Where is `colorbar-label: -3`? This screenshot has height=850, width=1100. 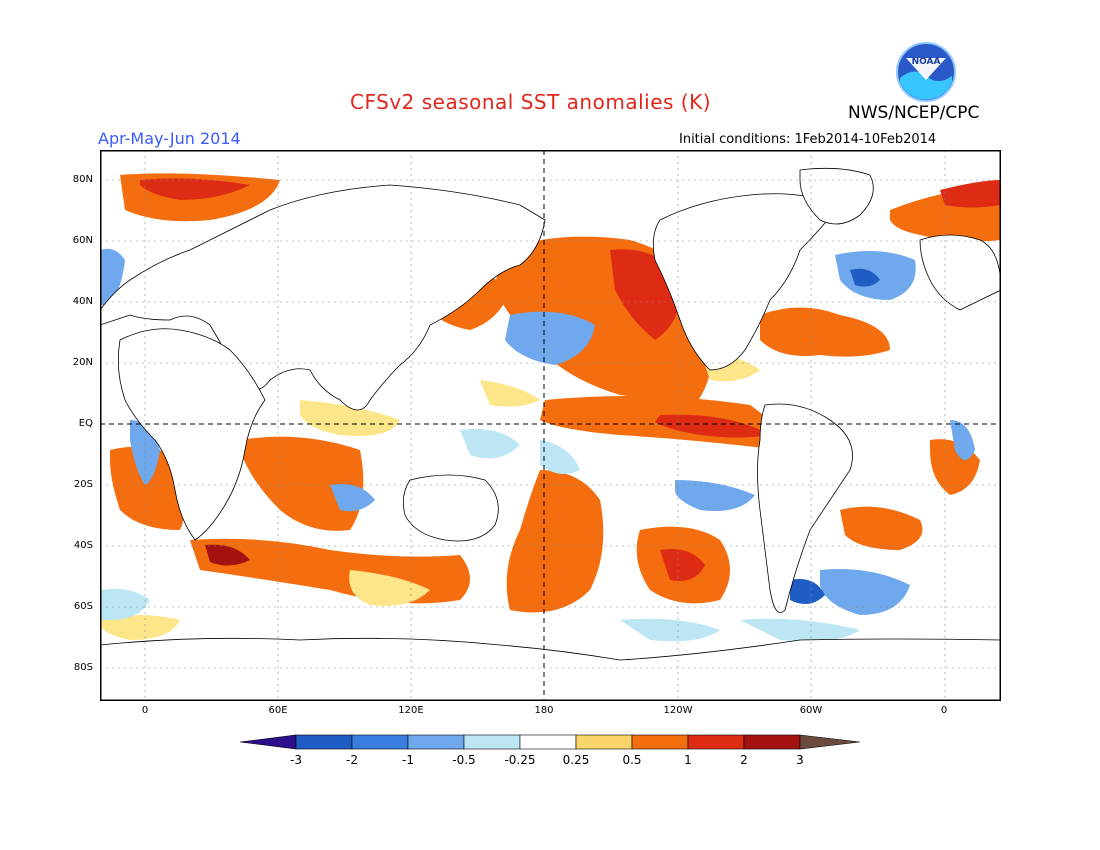
colorbar-label: -3 is located at coordinates (296, 760).